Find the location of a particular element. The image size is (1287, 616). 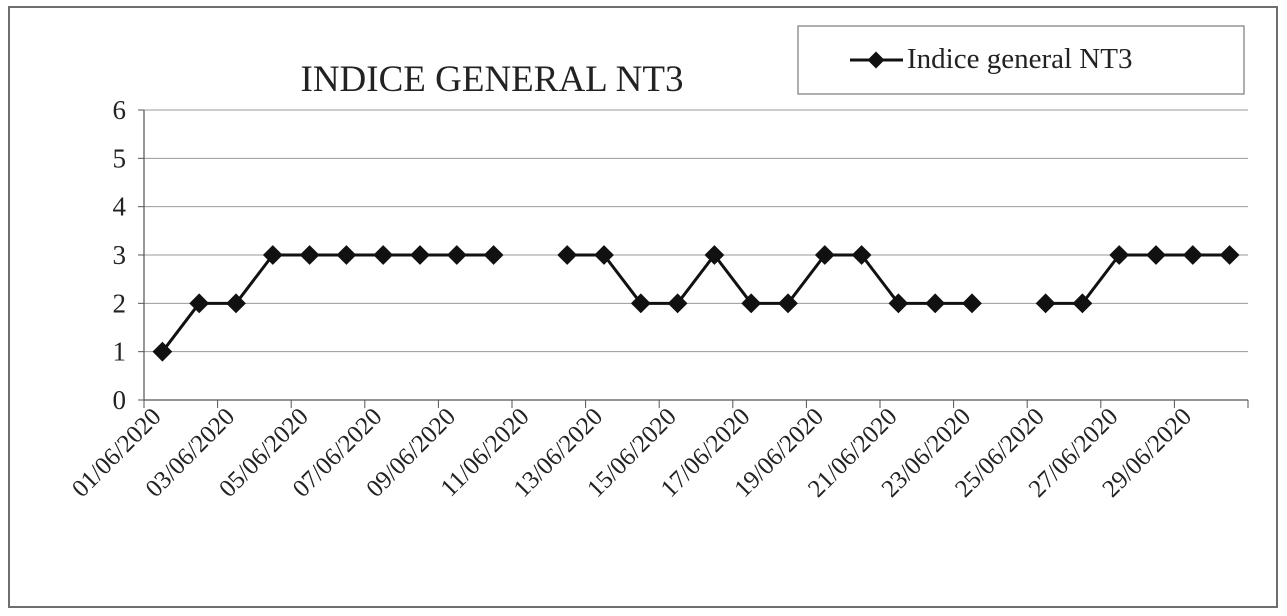

data-point-25/06/2020 is located at coordinates (1045, 303).